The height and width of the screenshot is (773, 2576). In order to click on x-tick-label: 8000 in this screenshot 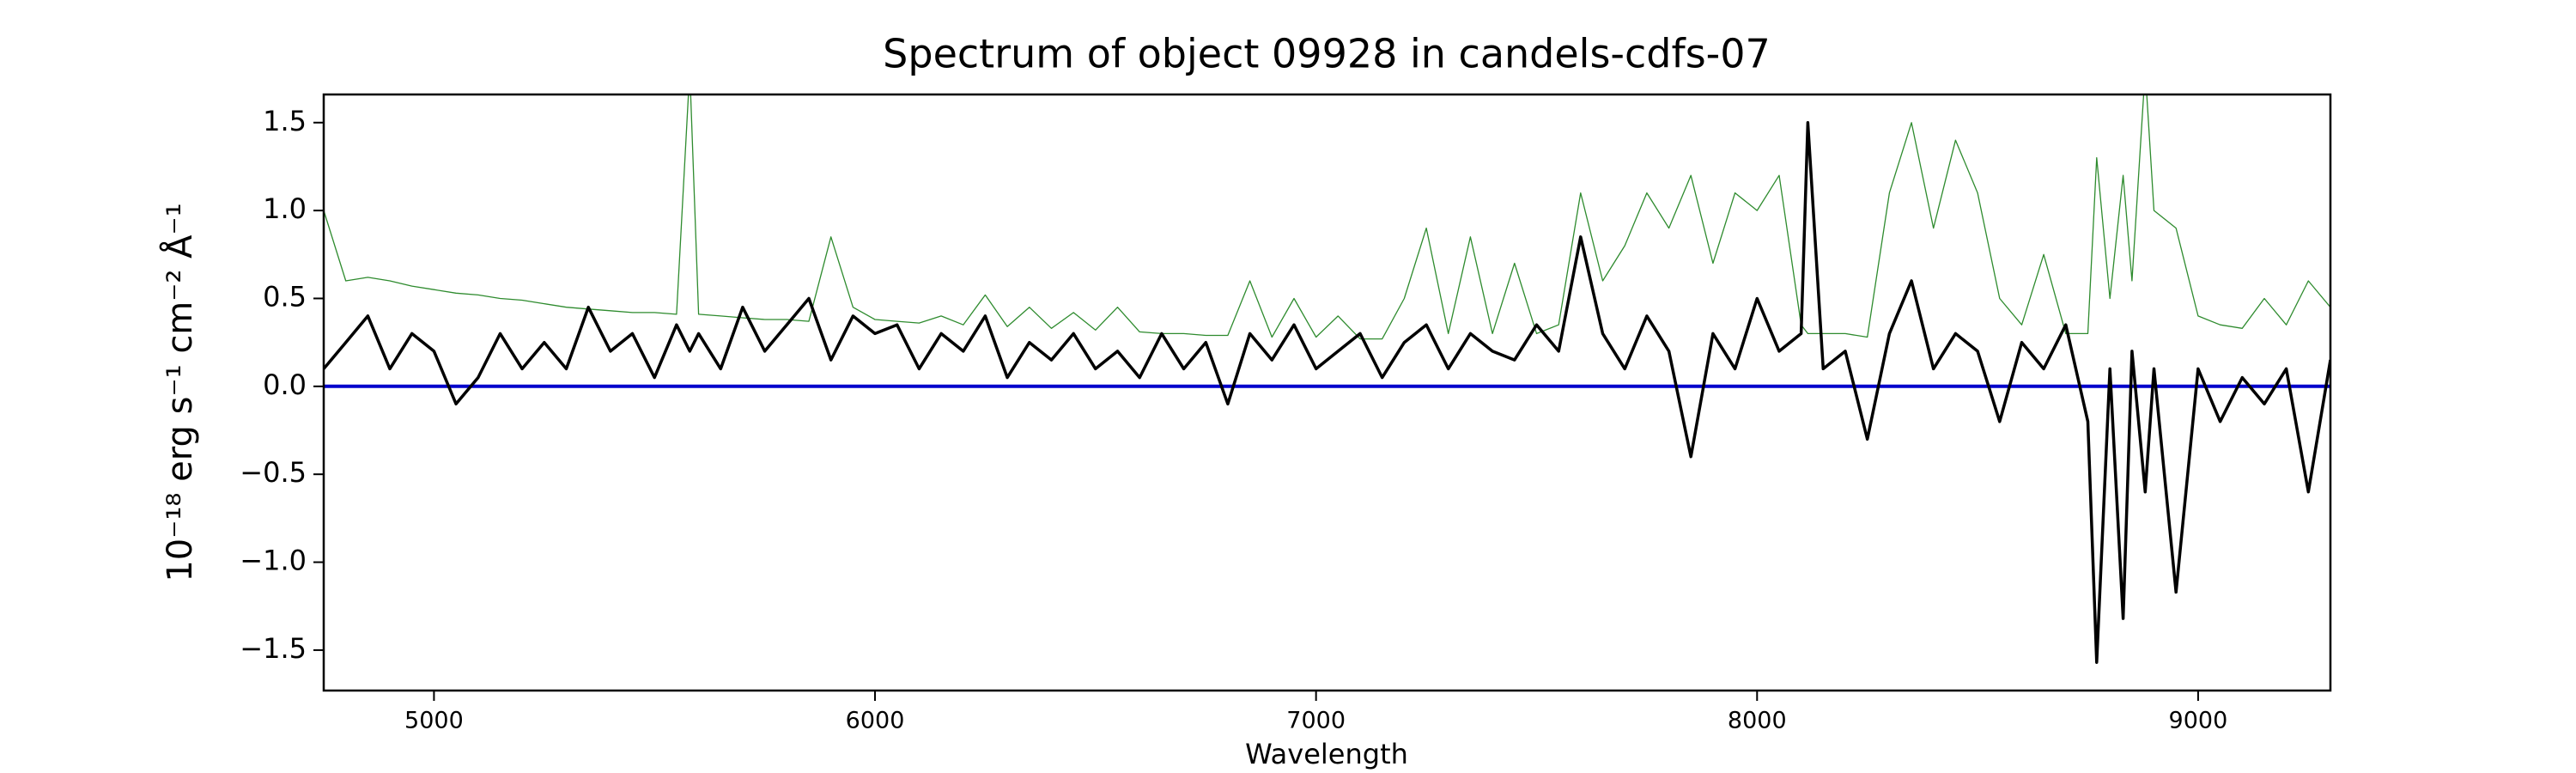, I will do `click(1758, 721)`.